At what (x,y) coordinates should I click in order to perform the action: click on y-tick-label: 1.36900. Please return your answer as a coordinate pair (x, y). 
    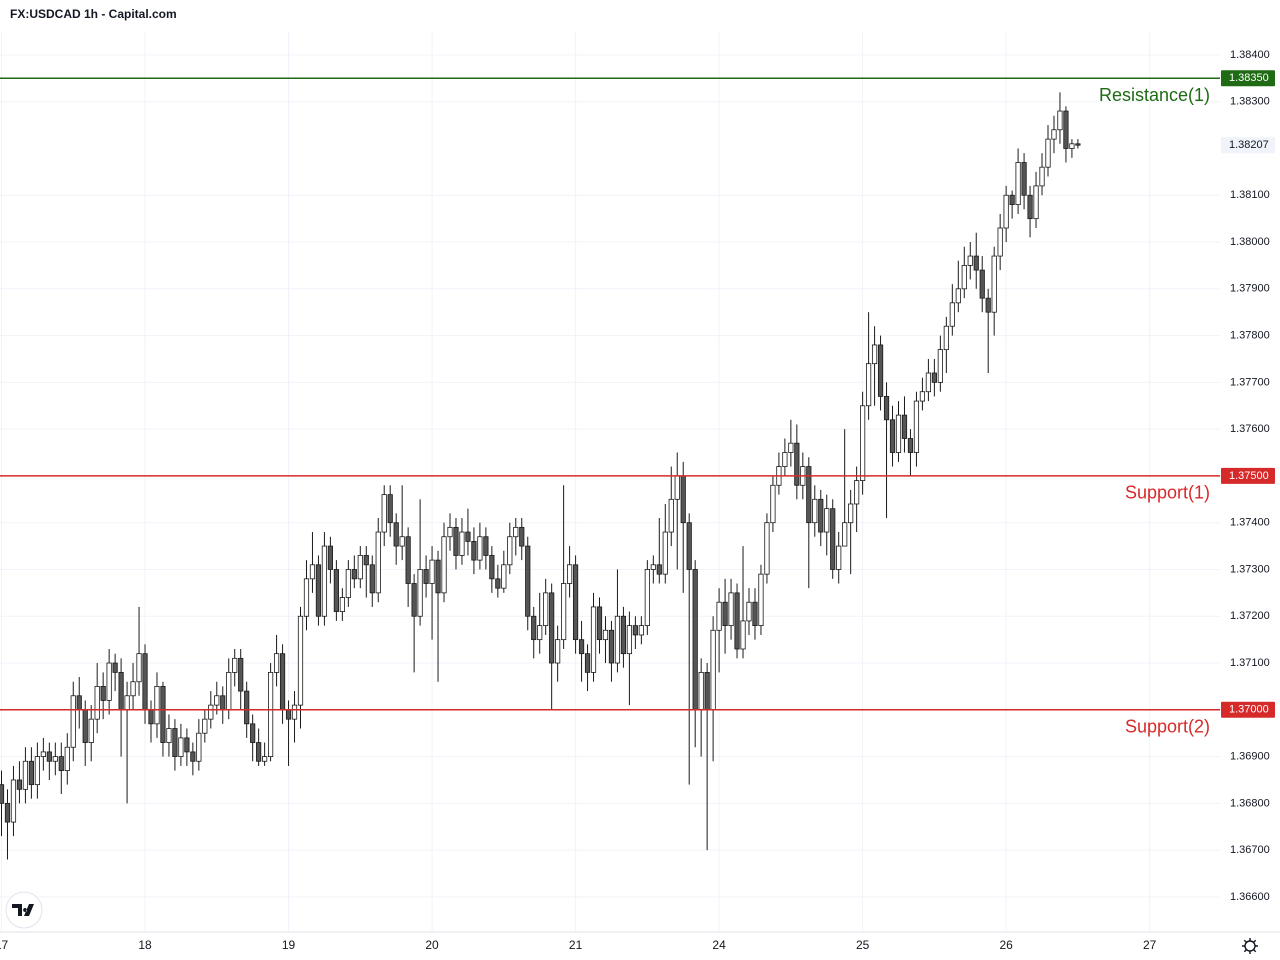
    Looking at the image, I should click on (1250, 756).